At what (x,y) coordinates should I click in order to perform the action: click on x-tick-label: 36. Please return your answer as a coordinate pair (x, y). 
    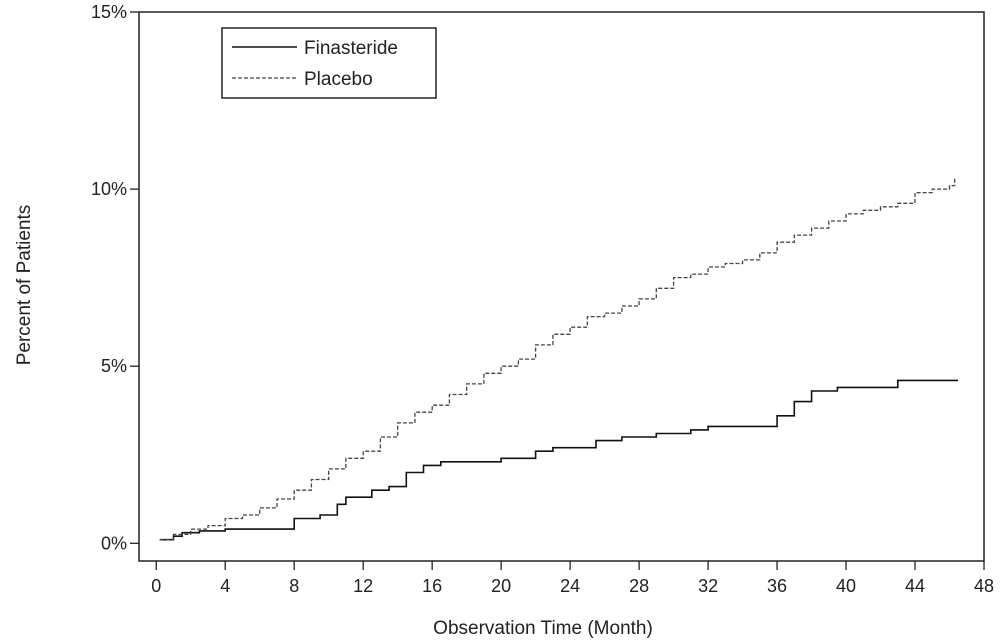
    Looking at the image, I should click on (777, 586).